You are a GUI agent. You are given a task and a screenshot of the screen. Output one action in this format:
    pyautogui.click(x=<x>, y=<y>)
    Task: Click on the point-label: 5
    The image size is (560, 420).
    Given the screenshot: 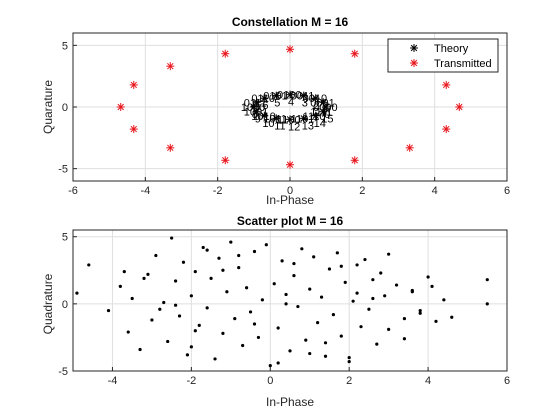 What is the action you would take?
    pyautogui.click(x=277, y=104)
    